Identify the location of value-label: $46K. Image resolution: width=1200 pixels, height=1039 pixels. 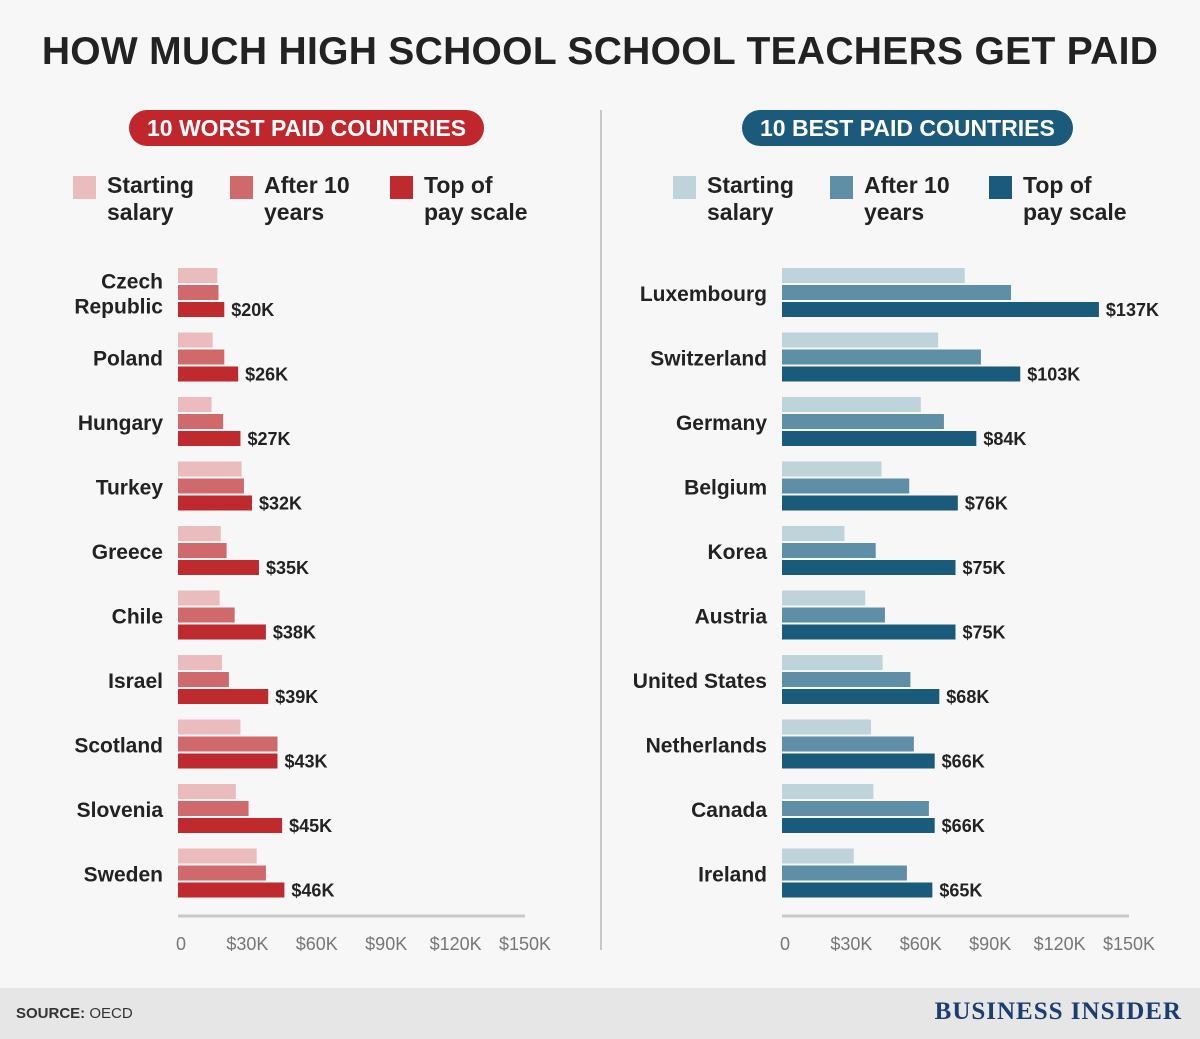
(312, 891).